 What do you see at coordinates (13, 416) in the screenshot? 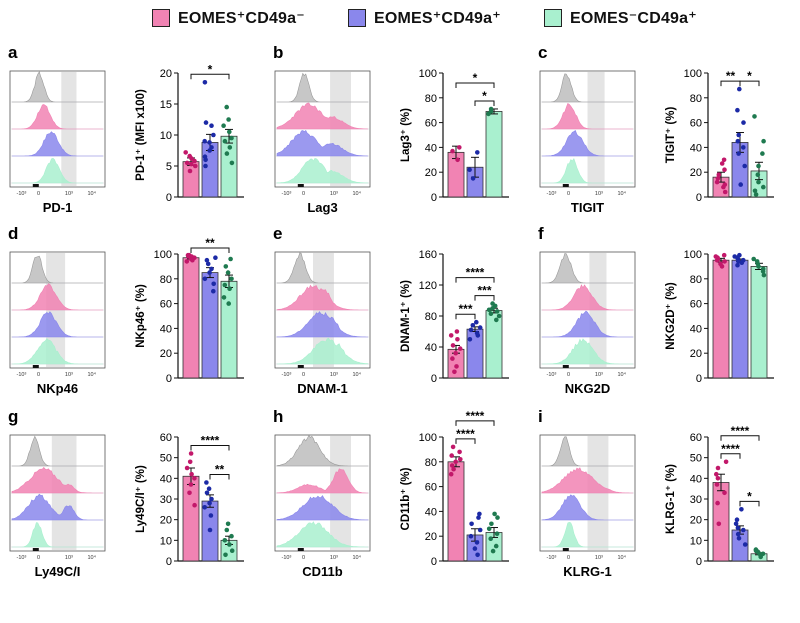
I see `panel-letter: g` at bounding box center [13, 416].